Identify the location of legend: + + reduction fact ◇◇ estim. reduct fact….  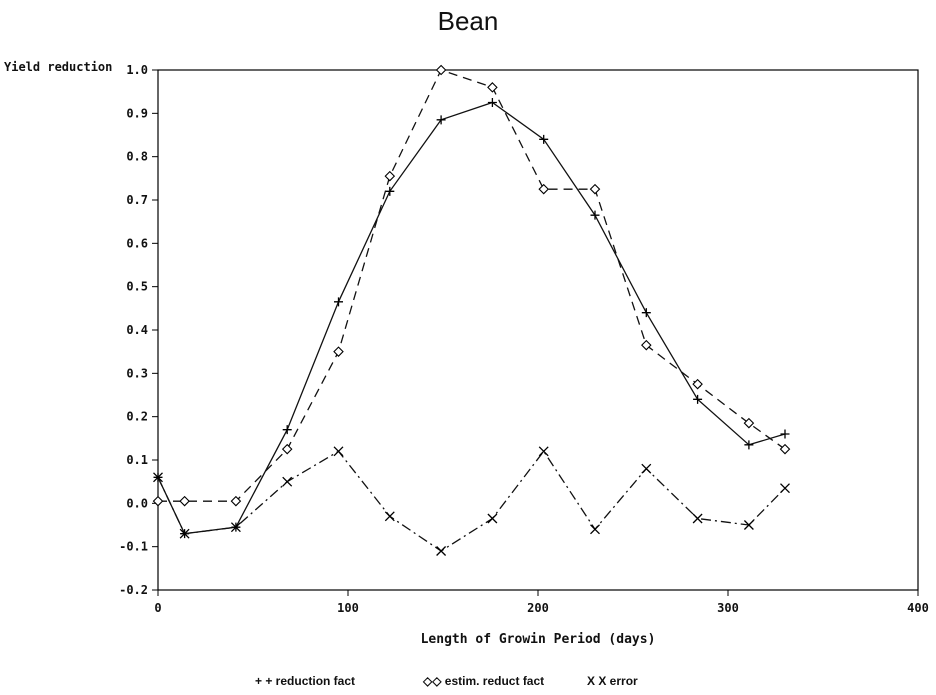
(446, 681).